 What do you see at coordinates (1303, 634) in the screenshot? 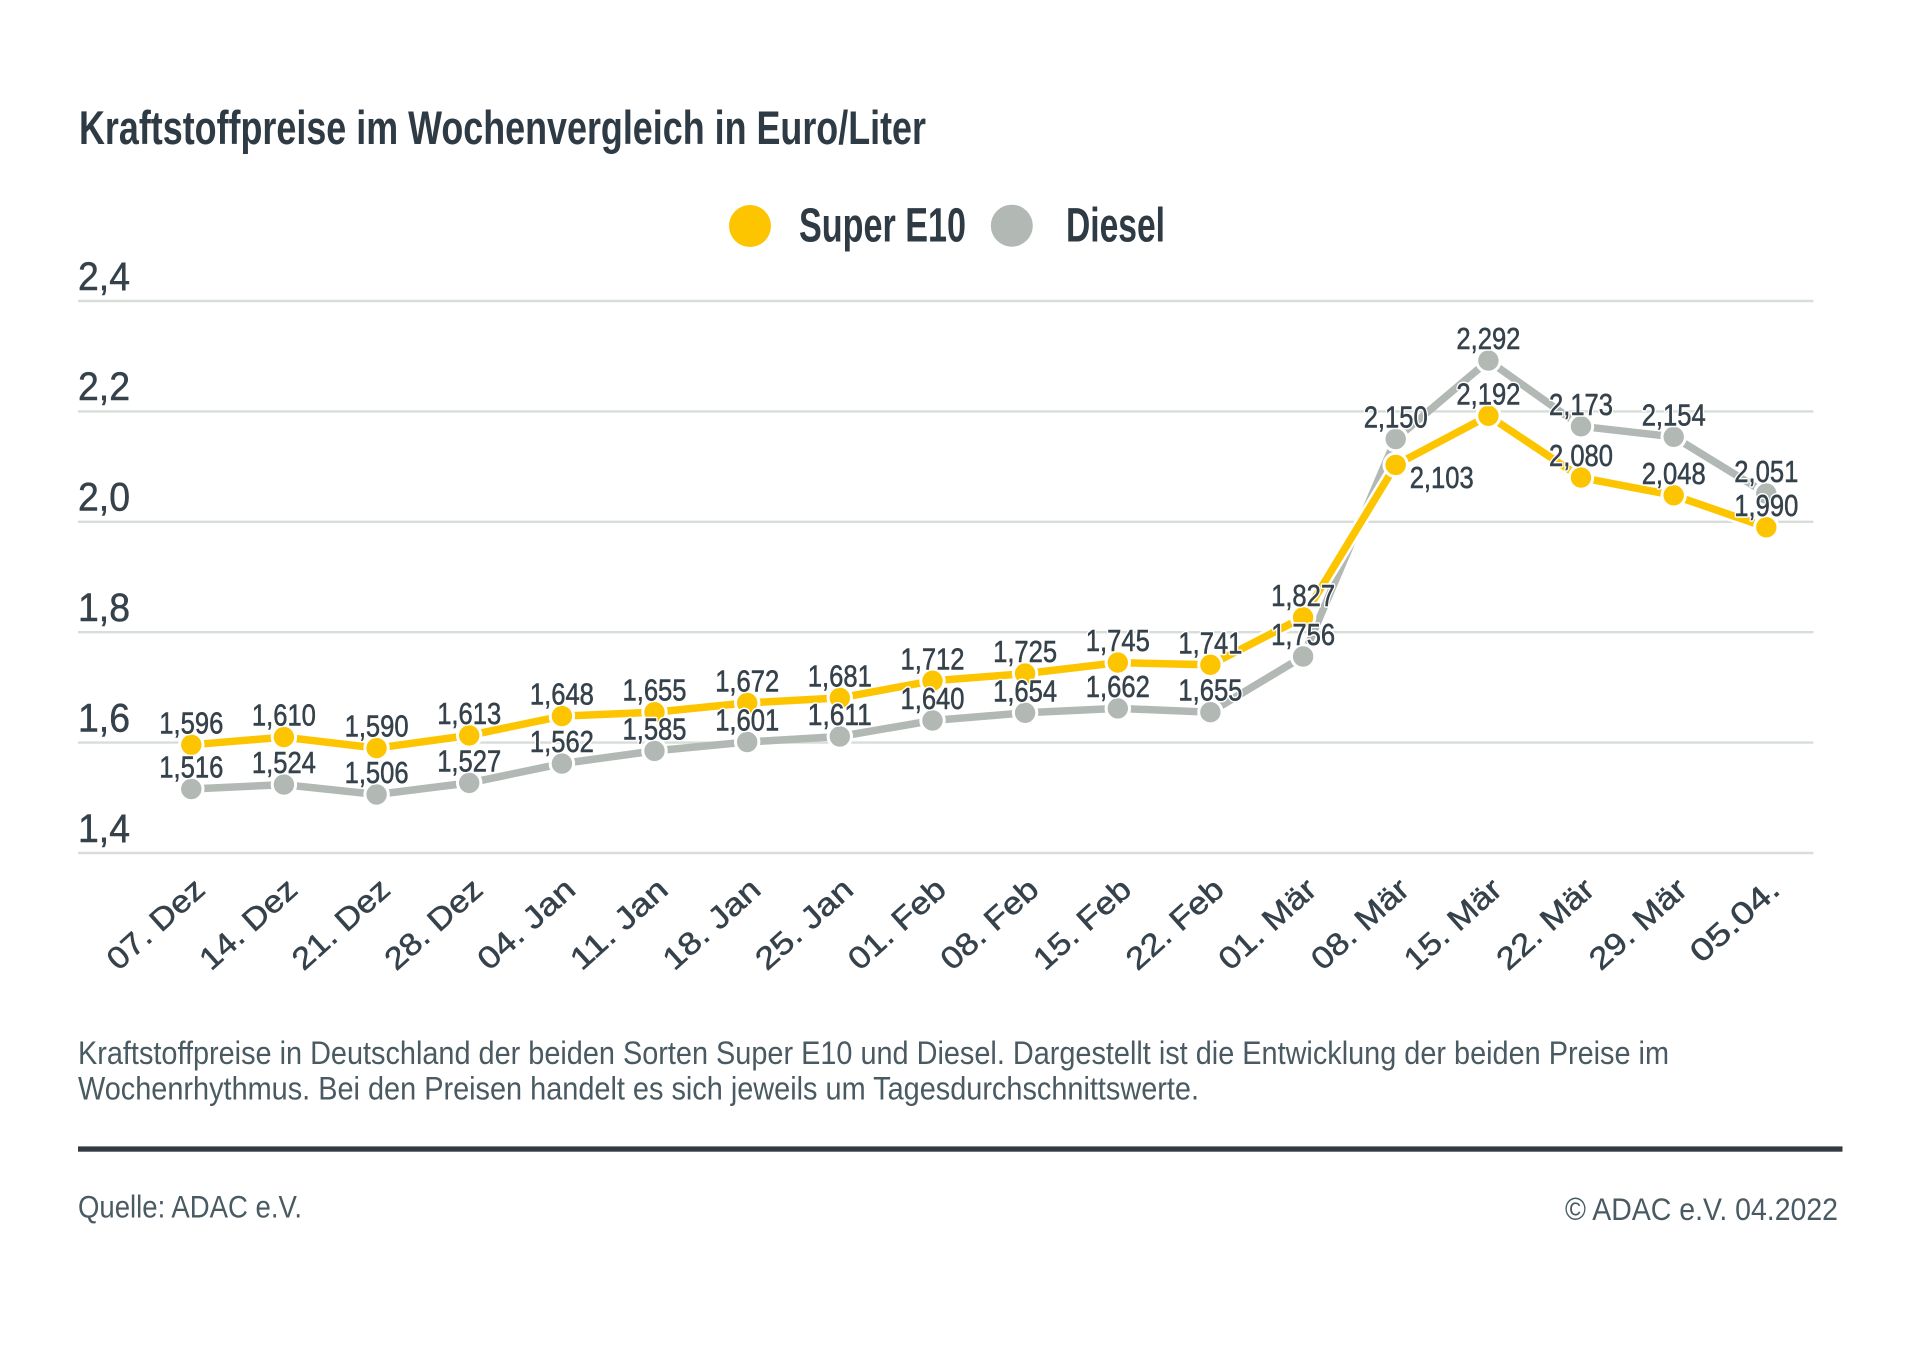
I see `svg-text: 1,756` at bounding box center [1303, 634].